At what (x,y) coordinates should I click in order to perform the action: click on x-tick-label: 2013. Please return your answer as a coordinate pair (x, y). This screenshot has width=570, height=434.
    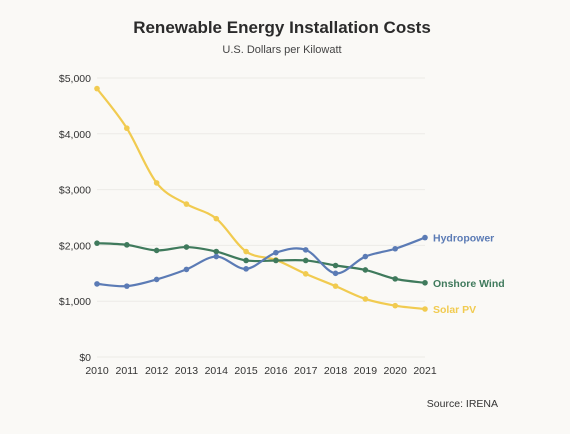
    Looking at the image, I should click on (187, 371).